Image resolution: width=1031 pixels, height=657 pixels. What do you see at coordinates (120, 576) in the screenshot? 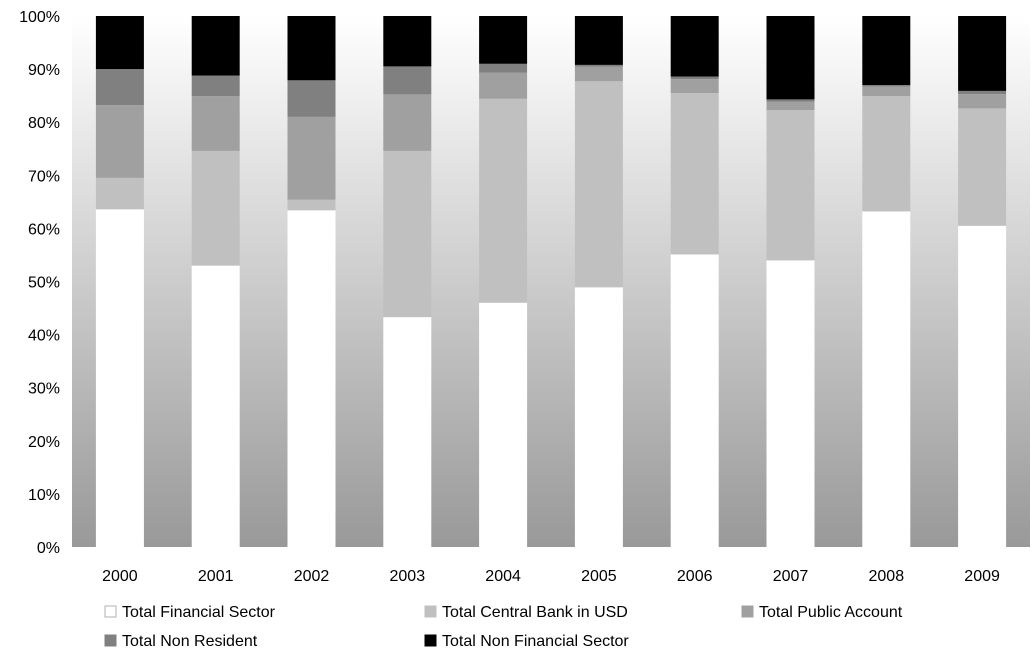
I see `x-tick-label: 2000` at bounding box center [120, 576].